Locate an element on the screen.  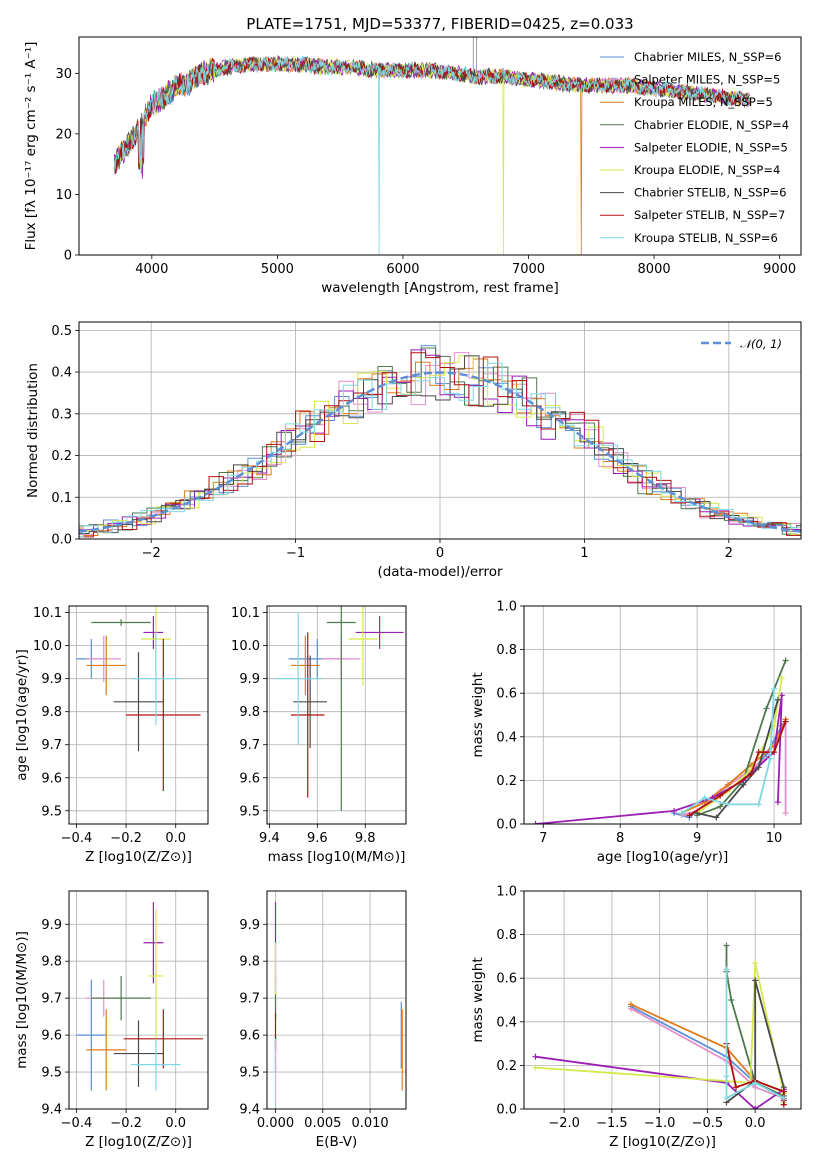
legend-label: Chabrier STELIB, N_SSP=6 is located at coordinates (710, 193).